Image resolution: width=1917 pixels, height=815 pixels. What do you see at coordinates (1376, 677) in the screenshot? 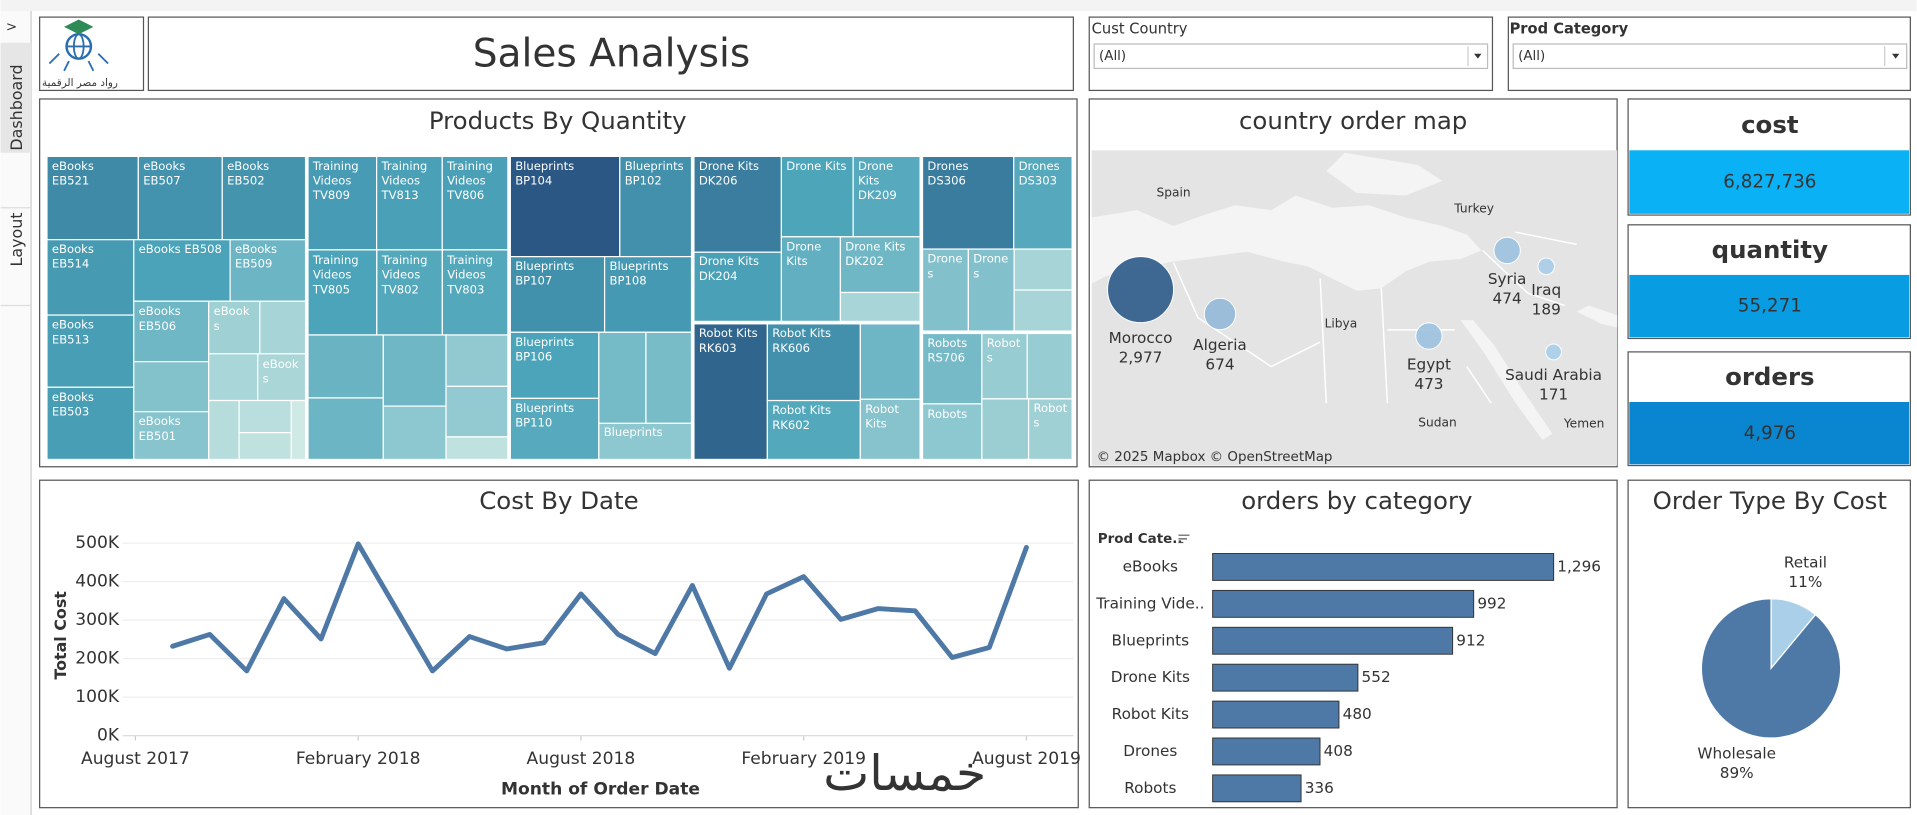
I see `value-label: 552` at bounding box center [1376, 677].